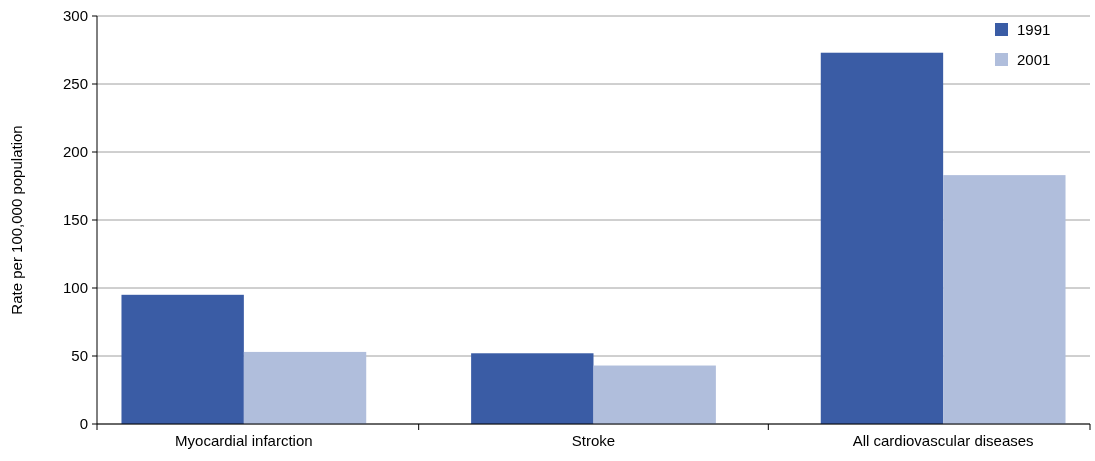 The width and height of the screenshot is (1095, 461). Describe the element at coordinates (1034, 30) in the screenshot. I see `legend-label: 1991` at that location.